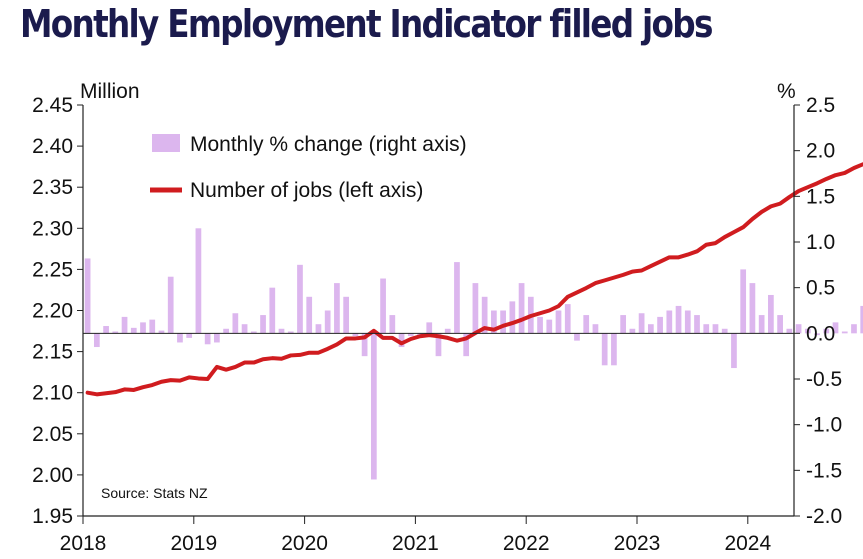  What do you see at coordinates (52, 434) in the screenshot?
I see `left-tick-label: 2.05` at bounding box center [52, 434].